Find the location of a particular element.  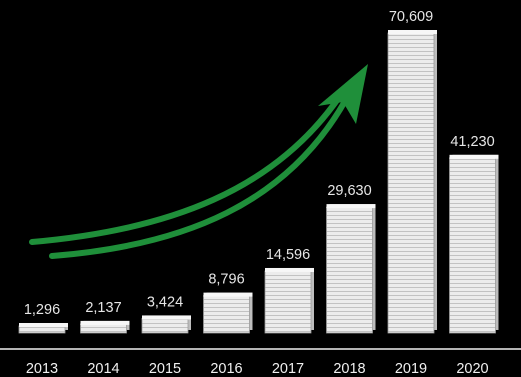

x-tick-label: 2017 is located at coordinates (288, 369).